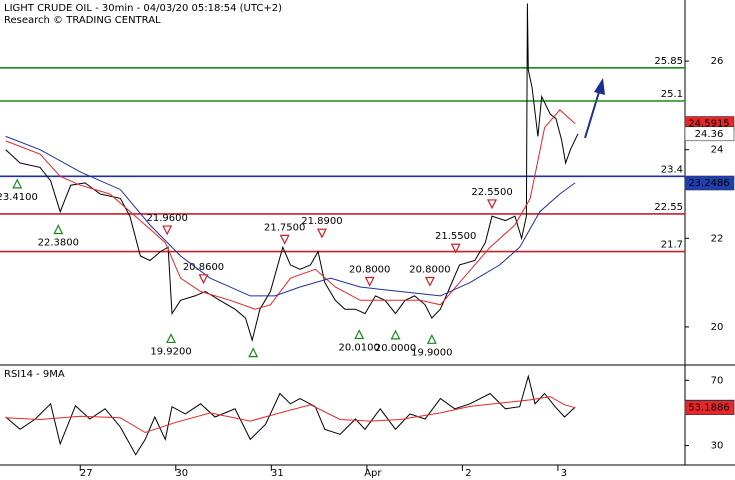  Describe the element at coordinates (491, 192) in the screenshot. I see `high-label: 22.5500` at that location.